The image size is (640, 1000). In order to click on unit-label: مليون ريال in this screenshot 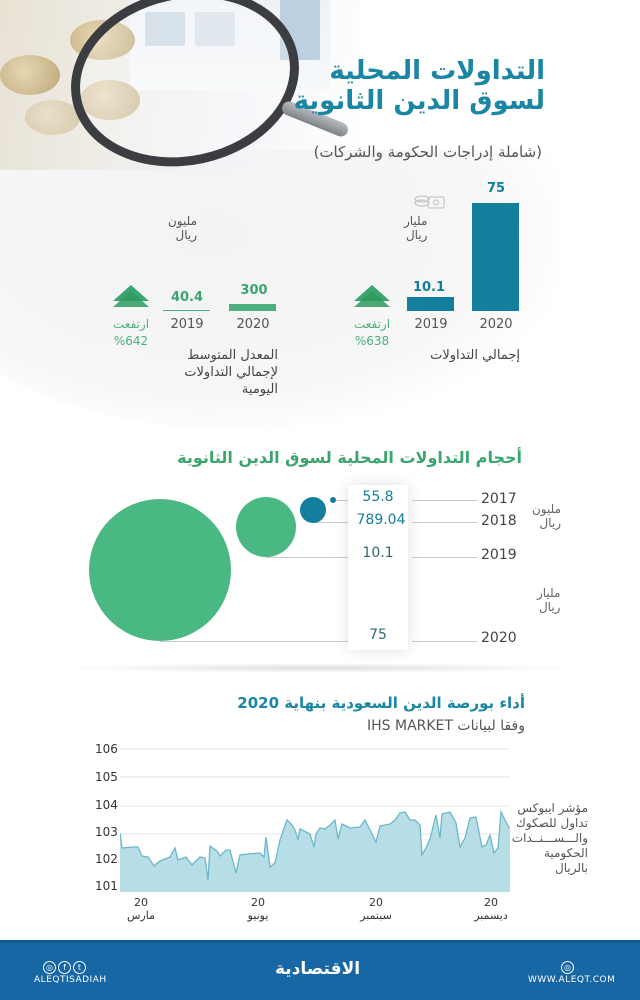, I will do `click(182, 228)`.